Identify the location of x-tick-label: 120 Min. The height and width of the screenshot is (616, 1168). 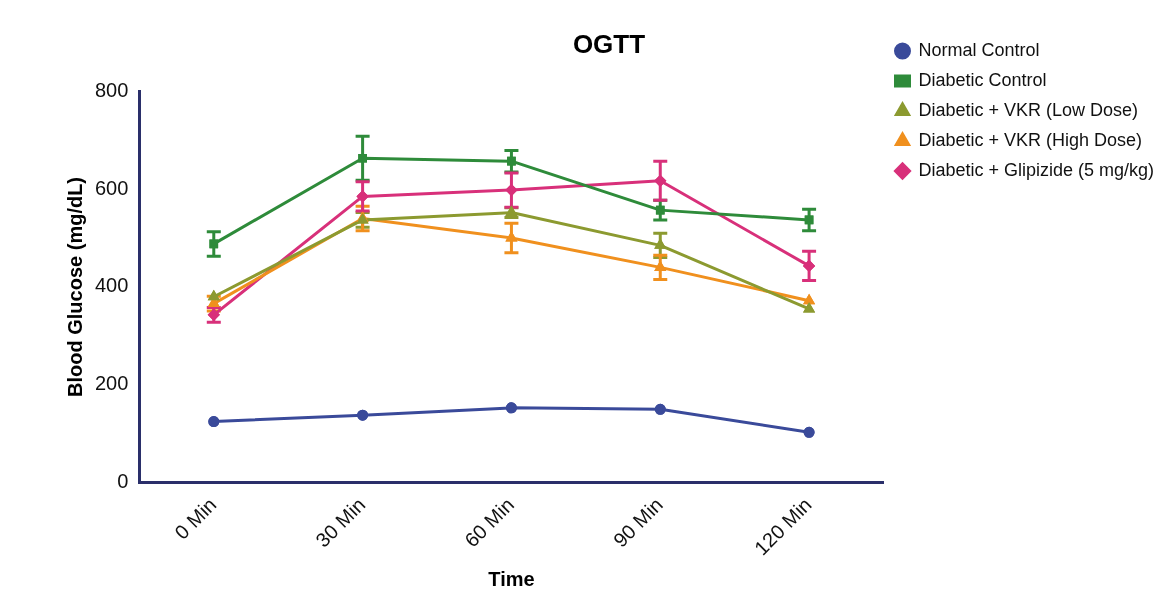
(782, 526).